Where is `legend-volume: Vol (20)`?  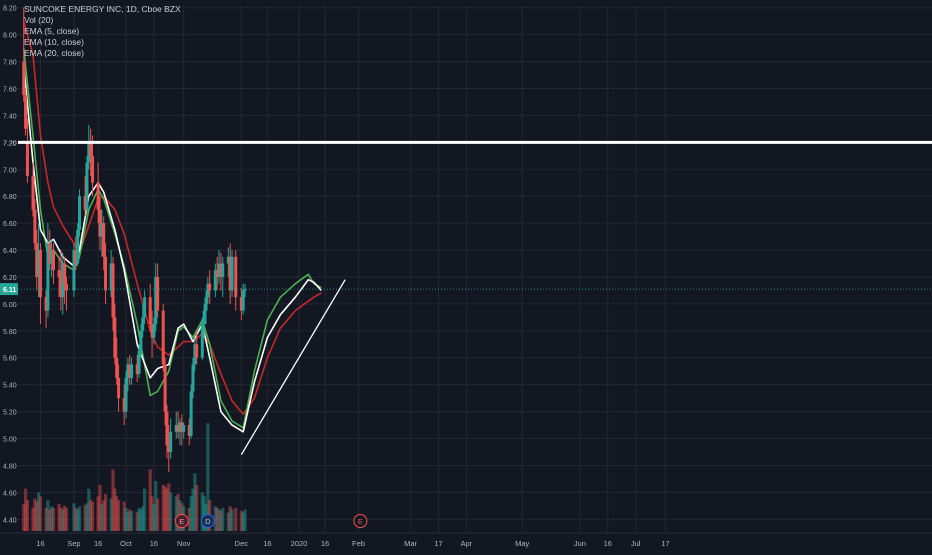
legend-volume: Vol (20) is located at coordinates (39, 20).